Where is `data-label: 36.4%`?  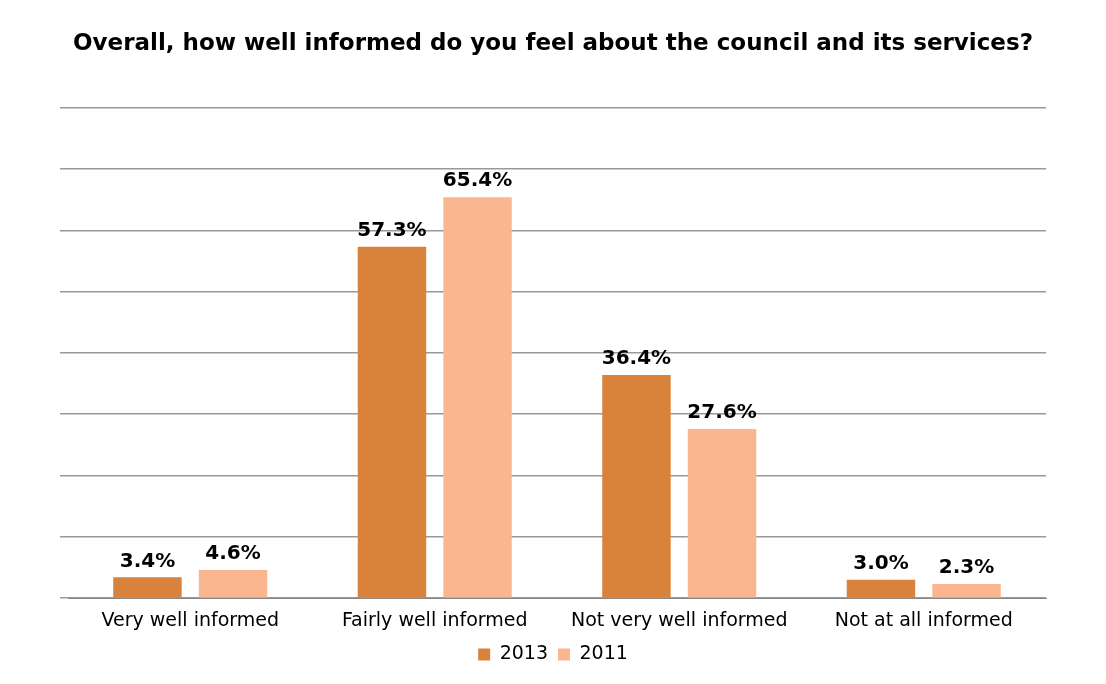 data-label: 36.4% is located at coordinates (636, 357).